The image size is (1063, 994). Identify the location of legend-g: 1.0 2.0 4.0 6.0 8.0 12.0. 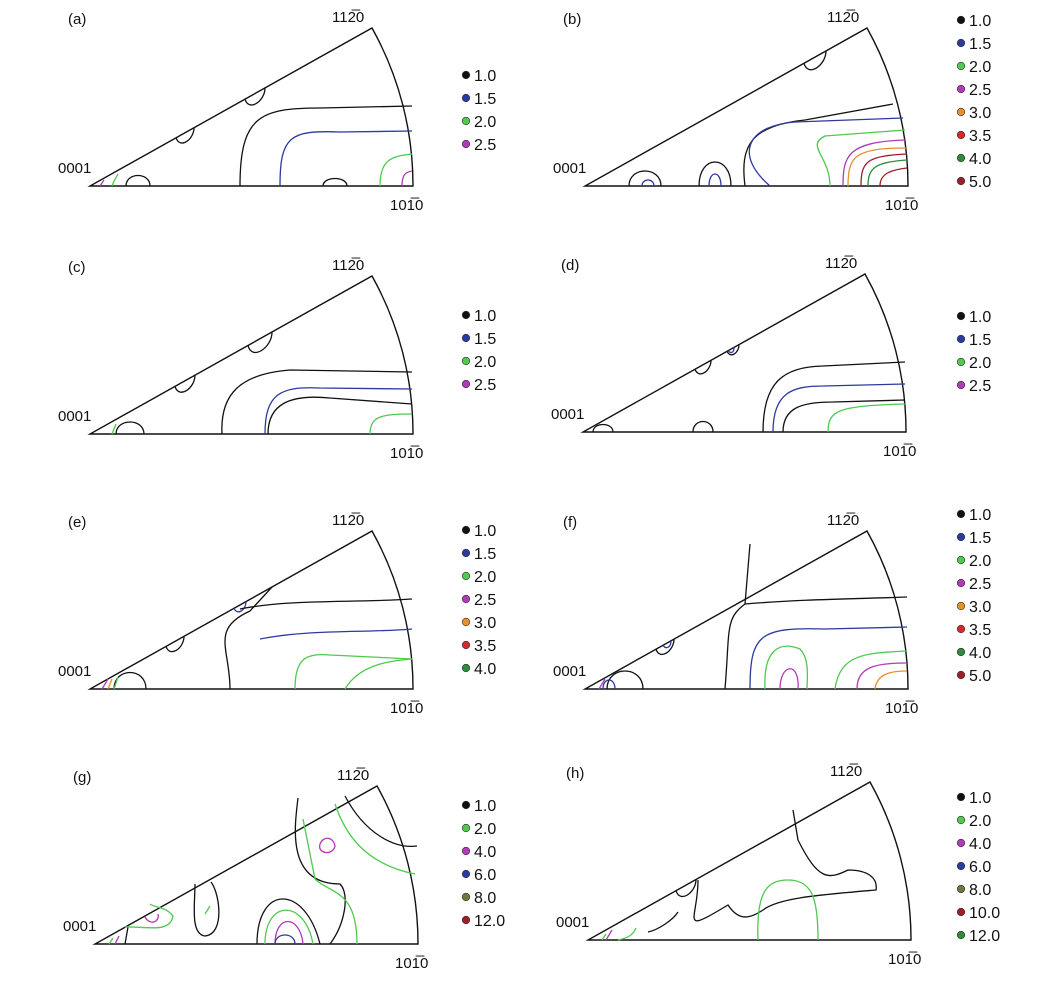
(483, 864).